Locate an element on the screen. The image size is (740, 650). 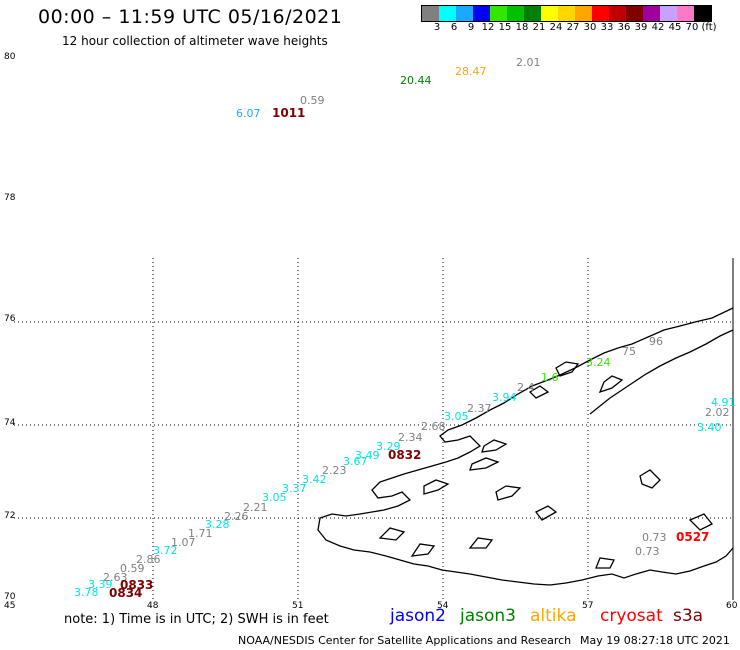
wave-label: 3.39 is located at coordinates (100, 584).